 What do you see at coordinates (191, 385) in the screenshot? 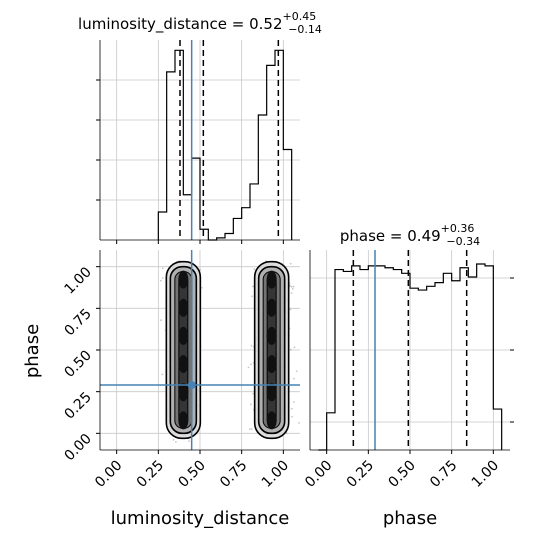
I see `truth-point` at bounding box center [191, 385].